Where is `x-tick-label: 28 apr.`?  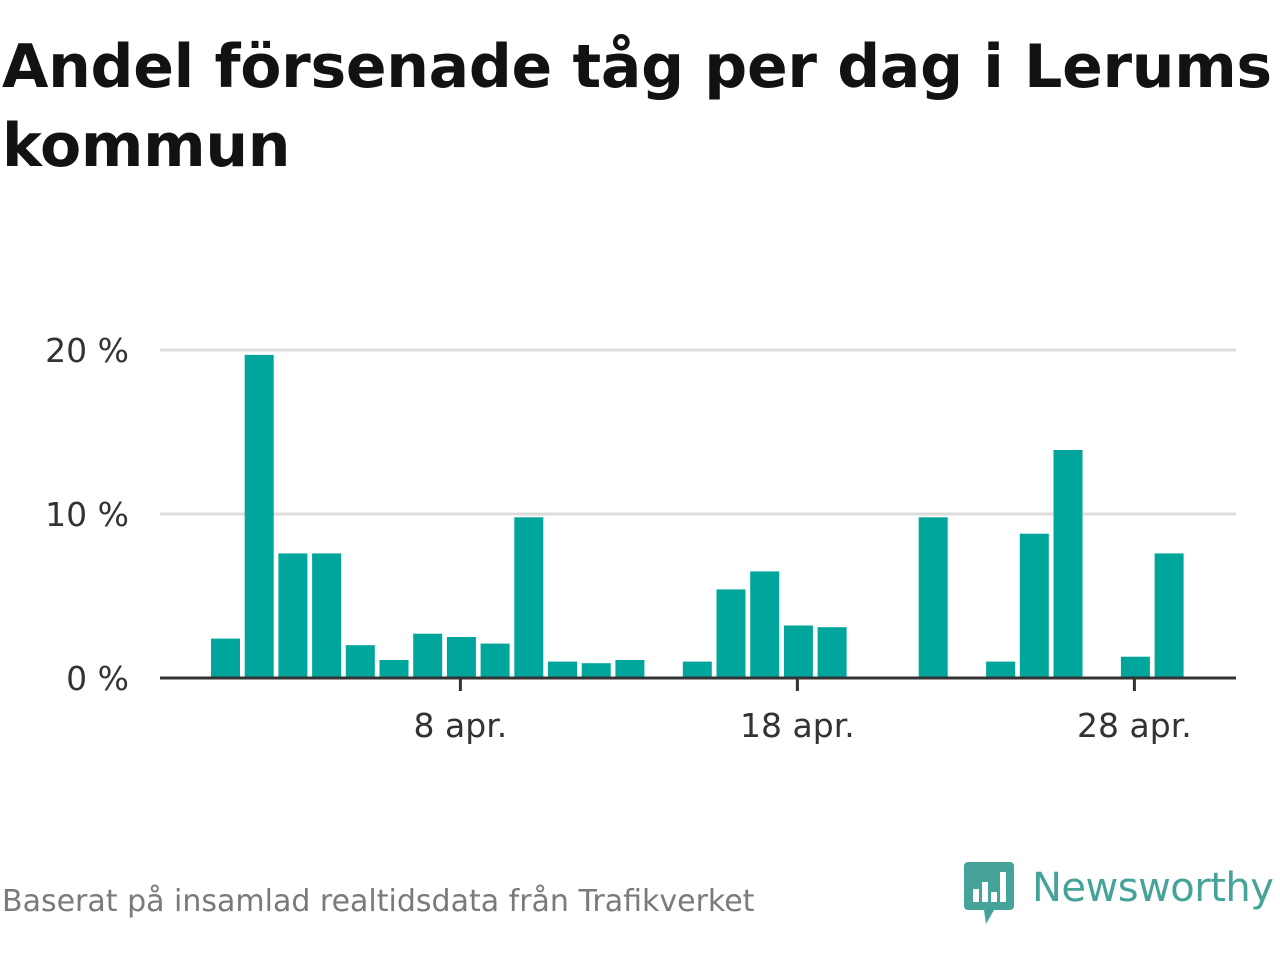
x-tick-label: 28 apr. is located at coordinates (1134, 725).